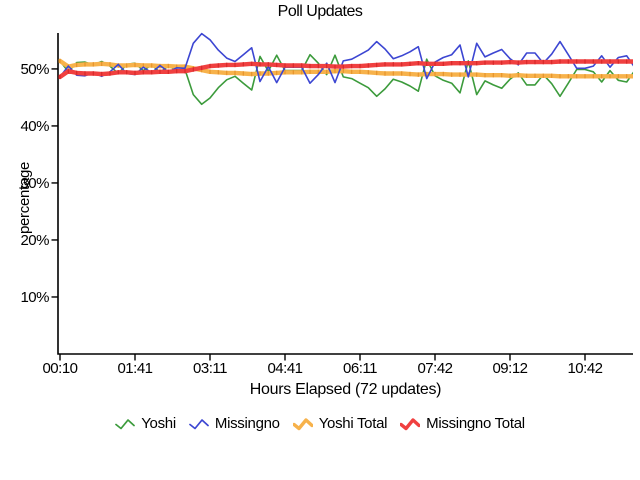  Describe the element at coordinates (345, 389) in the screenshot. I see `x-axis-title: Hours Elapsed (72 updates)` at that location.